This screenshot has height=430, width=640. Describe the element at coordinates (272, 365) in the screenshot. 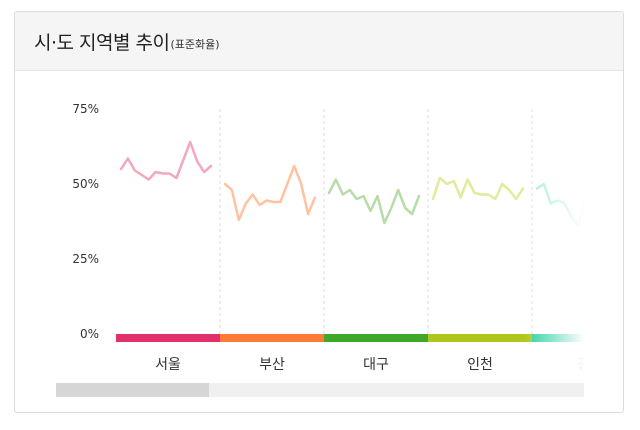

I see `region-label: 부산` at that location.